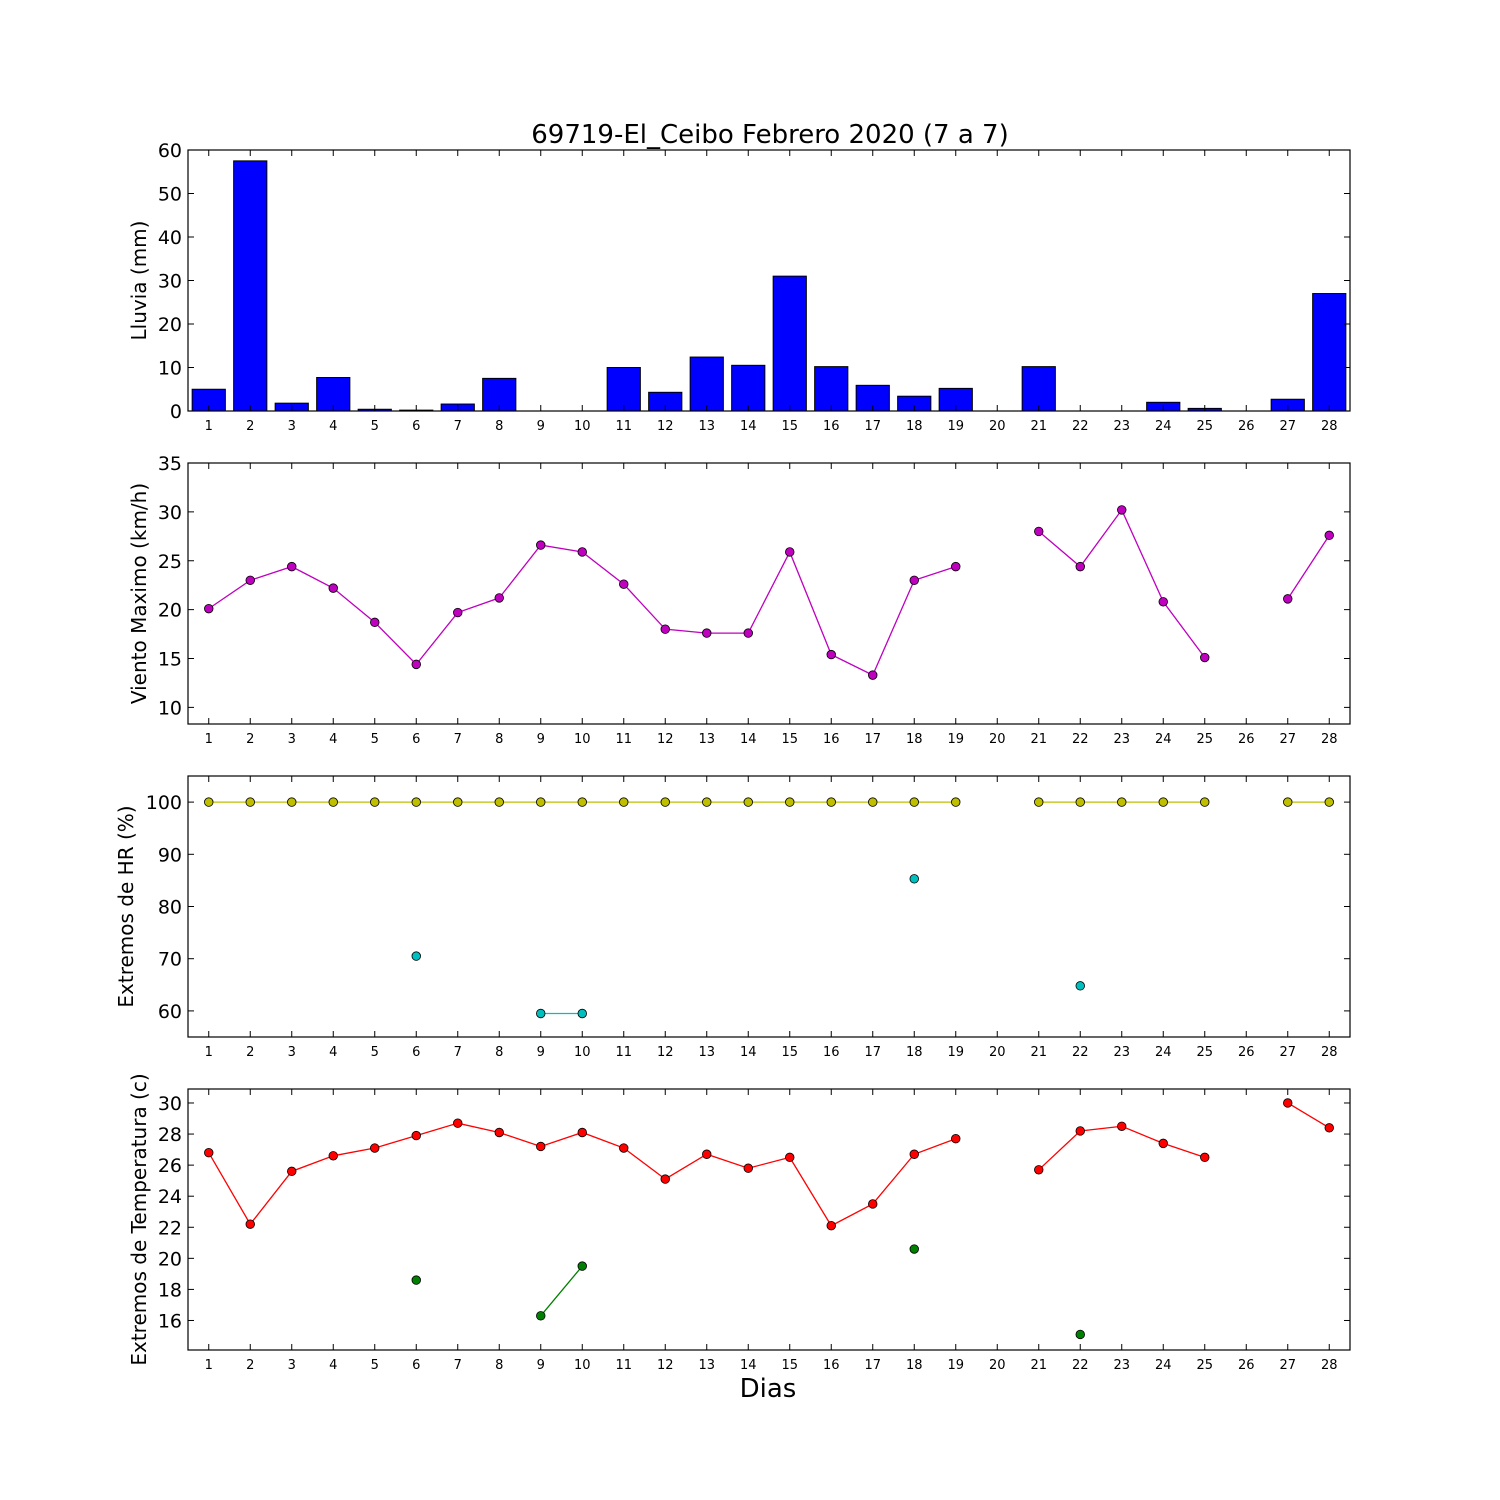  Describe the element at coordinates (541, 739) in the screenshot. I see `x-tick-label-9: 9` at that location.